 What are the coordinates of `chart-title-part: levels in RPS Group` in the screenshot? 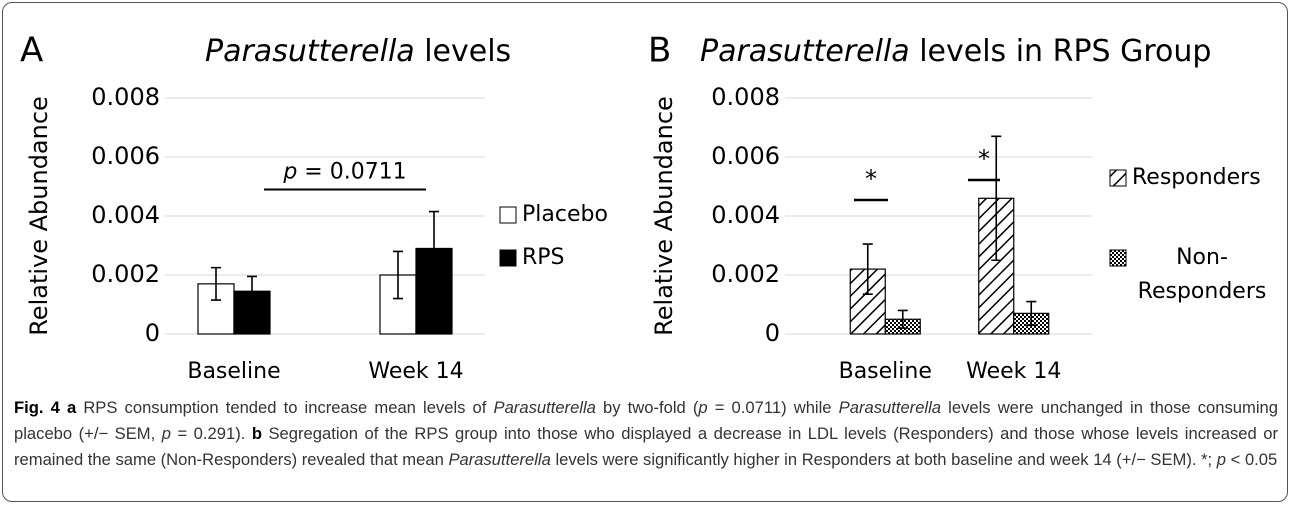 It's located at (1061, 51).